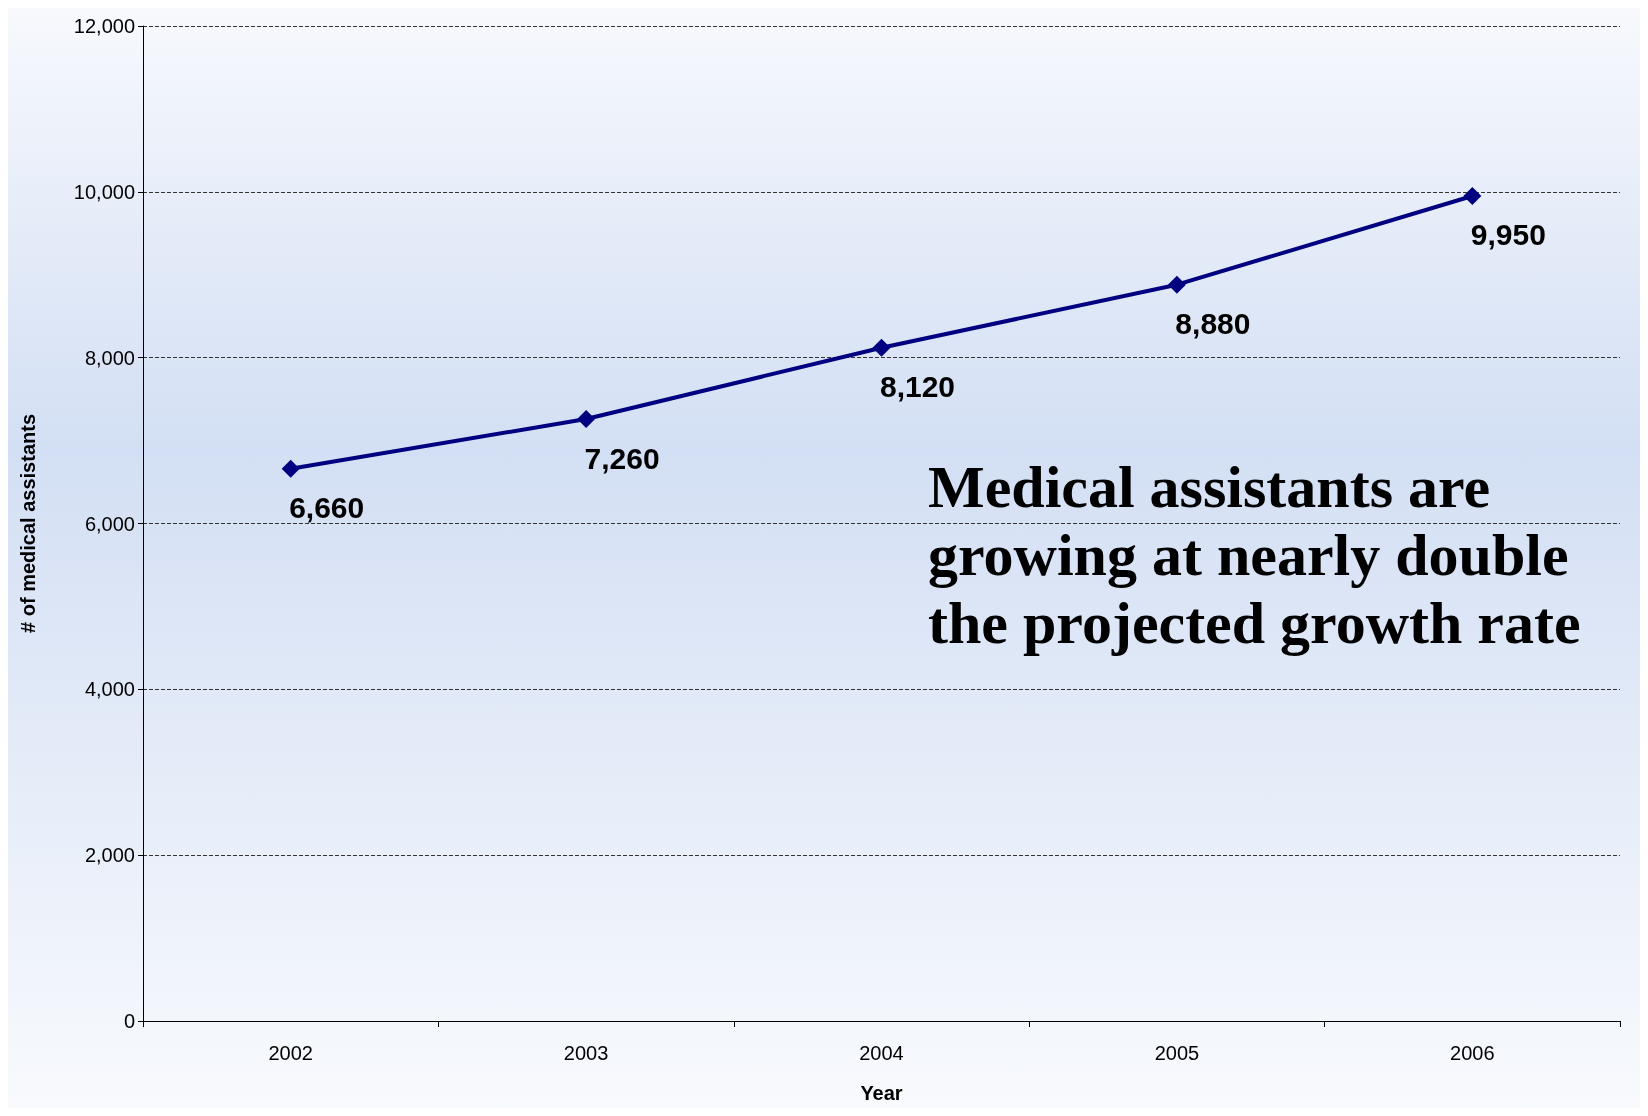  What do you see at coordinates (881, 1093) in the screenshot?
I see `x-axis-title: Year` at bounding box center [881, 1093].